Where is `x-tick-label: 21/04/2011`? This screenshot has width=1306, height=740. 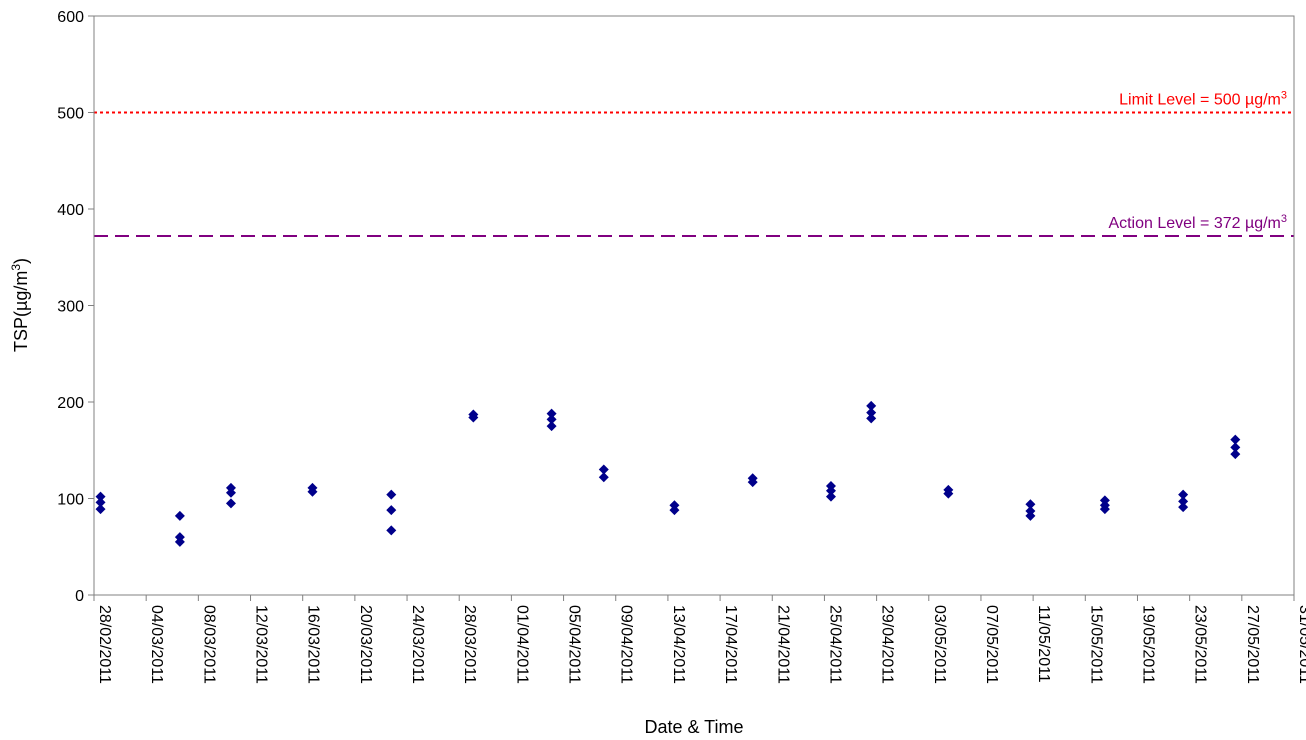
x-tick-label: 21/04/2011 is located at coordinates (782, 644).